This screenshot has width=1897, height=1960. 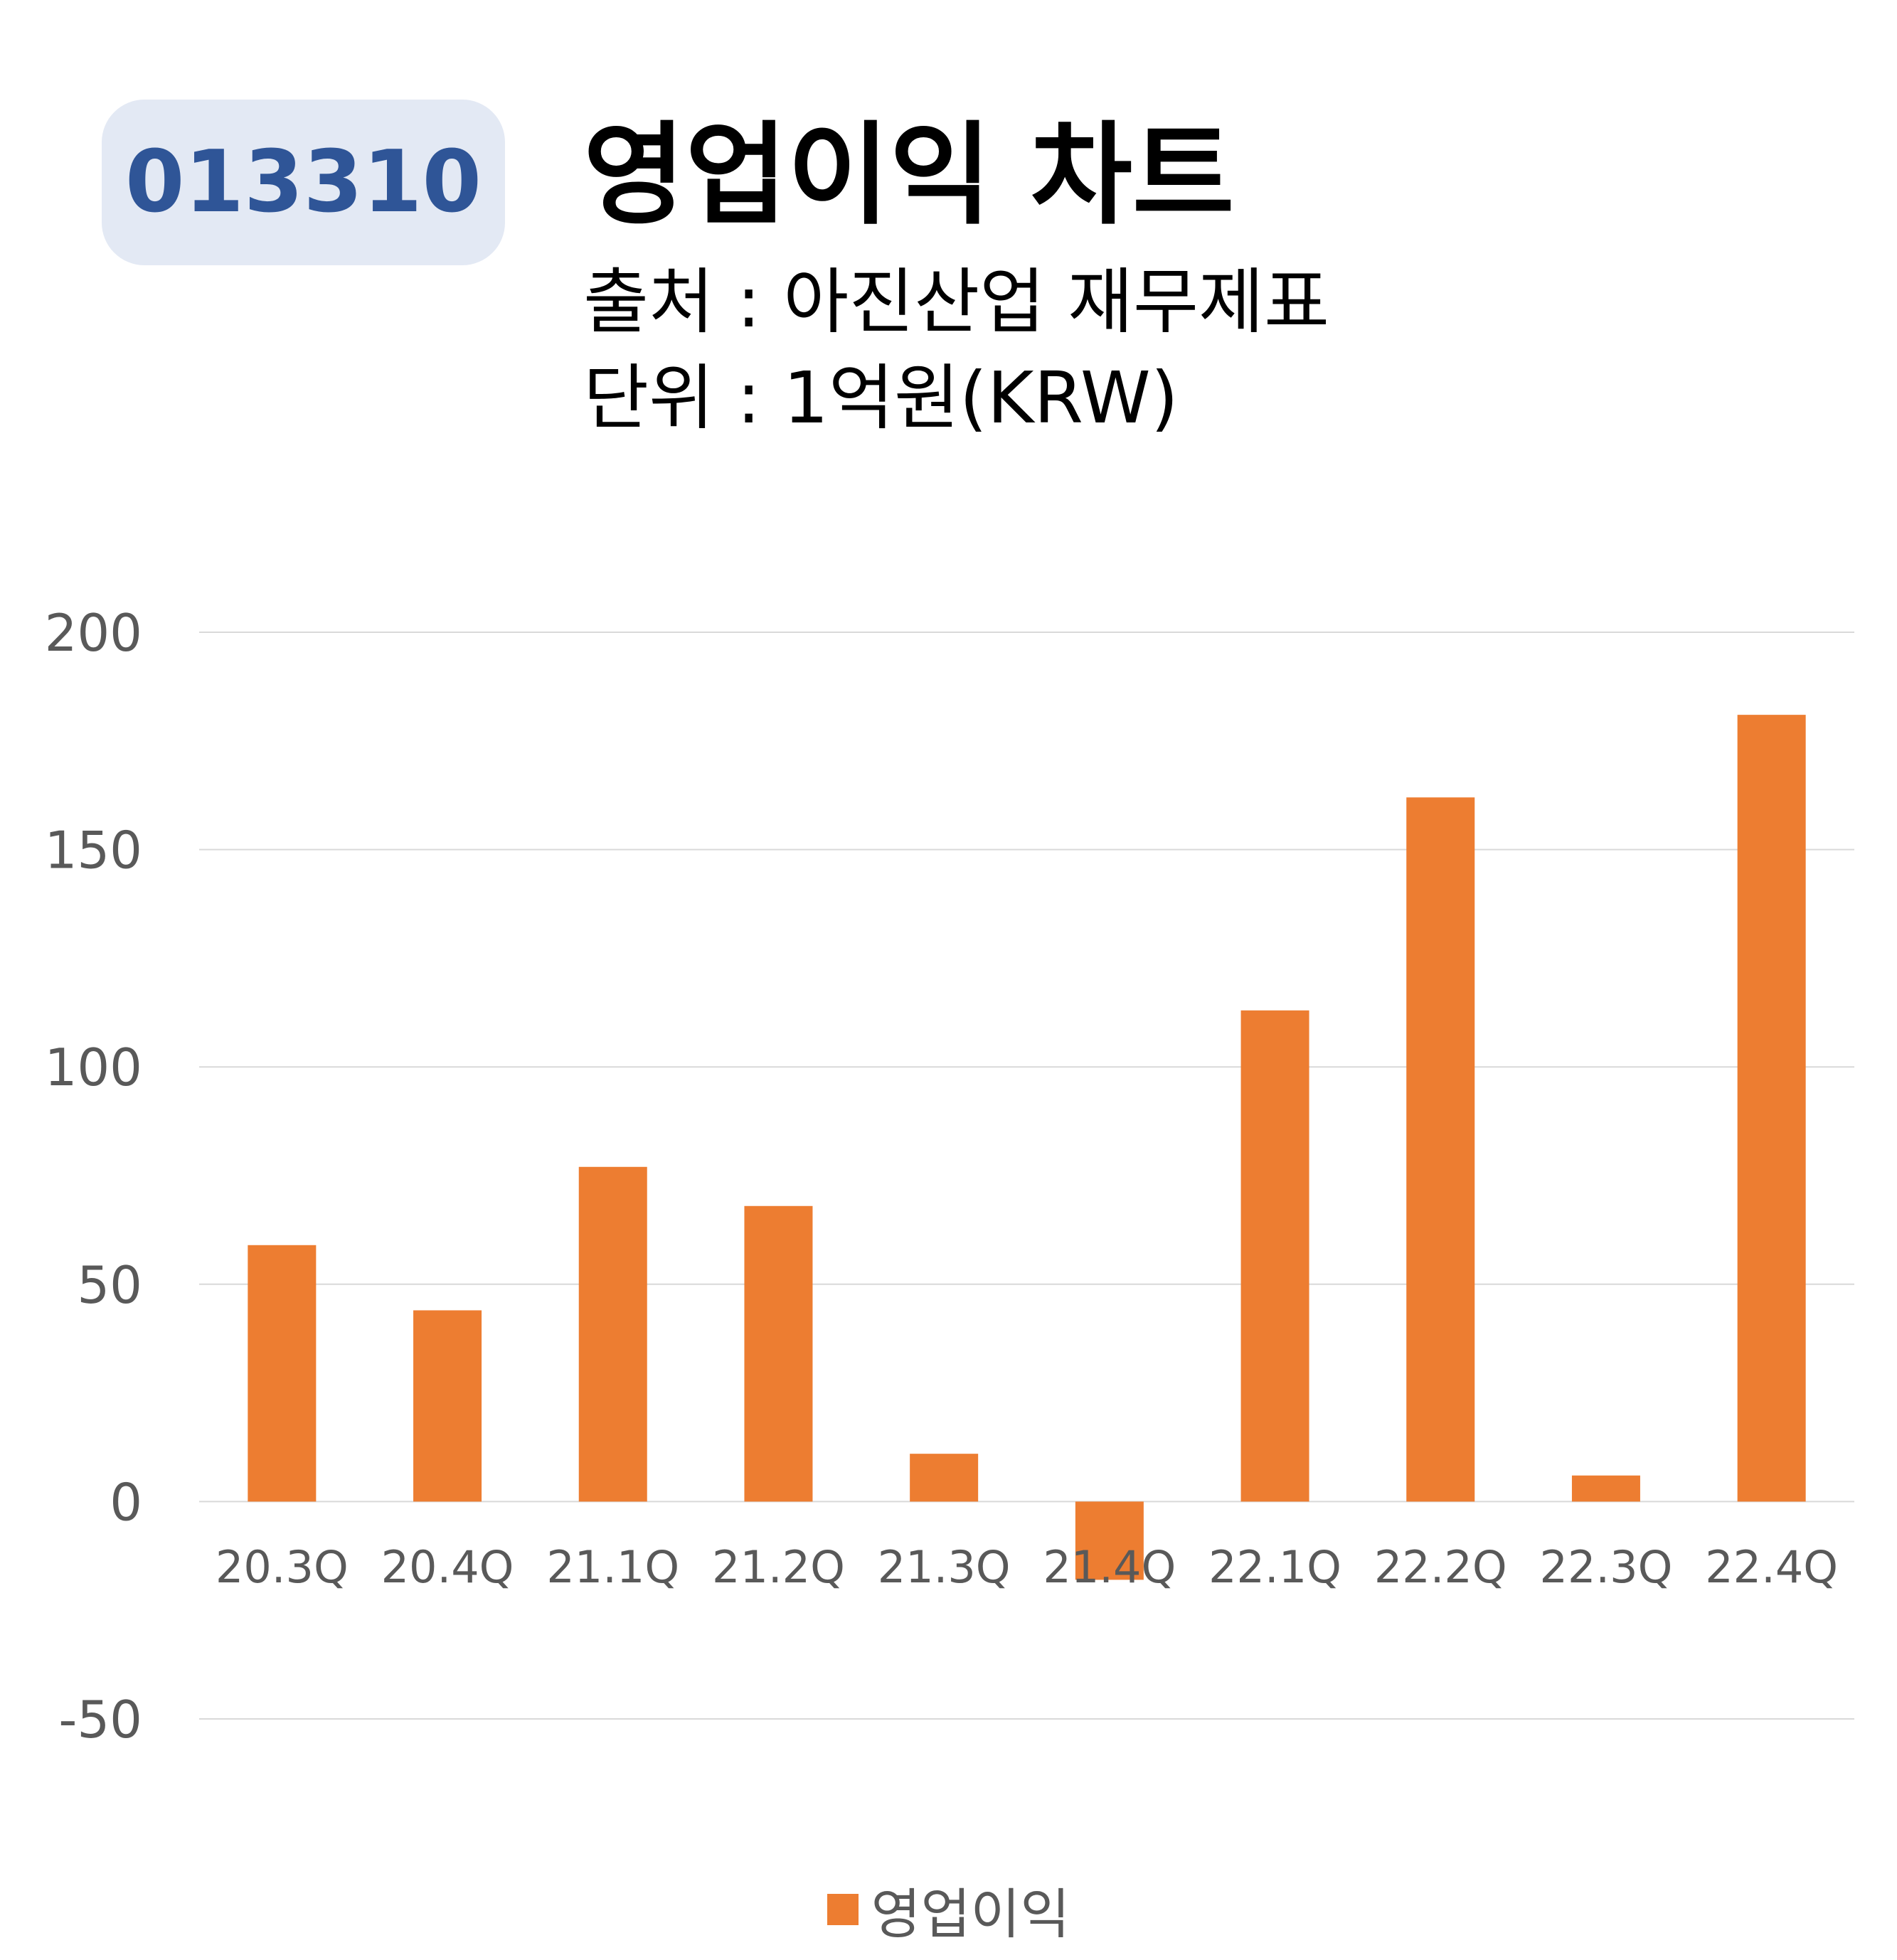 What do you see at coordinates (94, 1176) in the screenshot?
I see `y-axis-ticks: 200 150 100 50 0 -50` at bounding box center [94, 1176].